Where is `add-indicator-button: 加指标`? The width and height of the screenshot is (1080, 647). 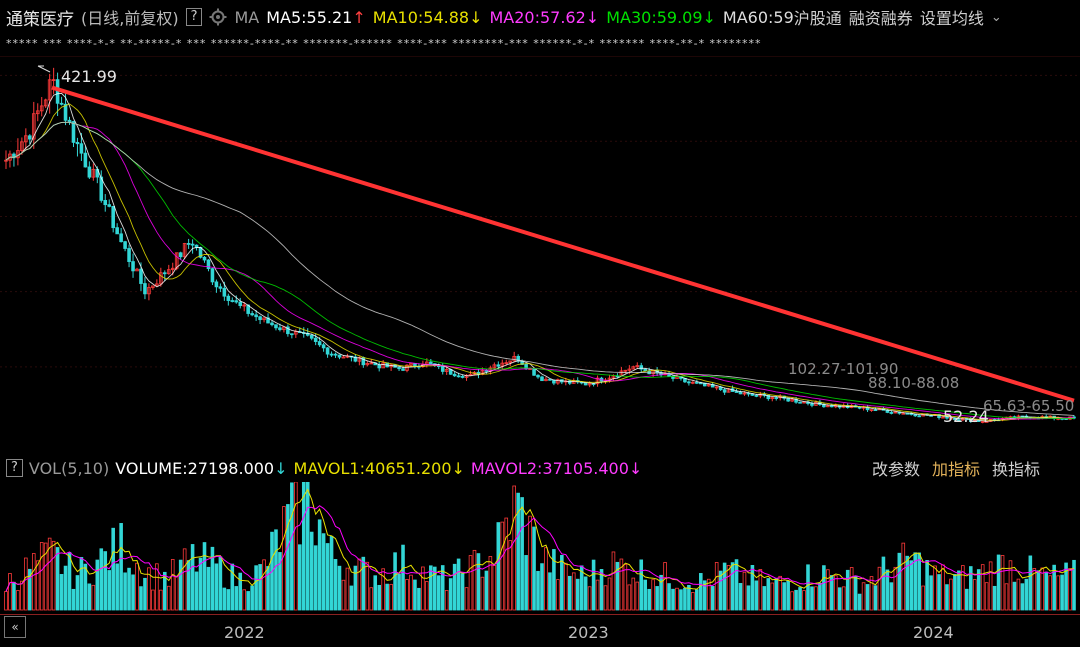 add-indicator-button: 加指标 is located at coordinates (955, 469).